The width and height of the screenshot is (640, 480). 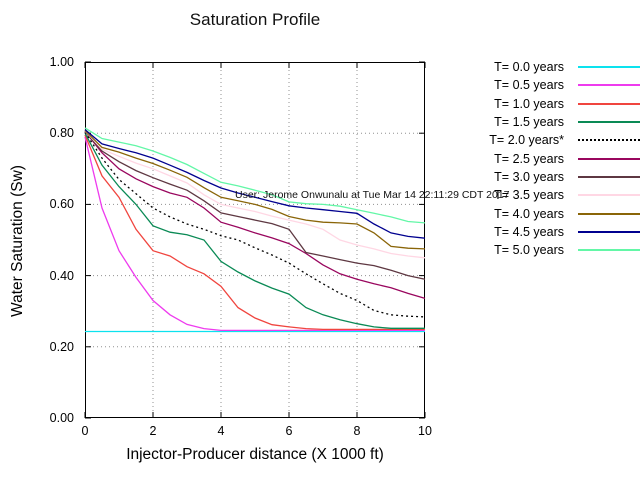 I want to click on y-tick-label: 0.60, so click(x=61, y=204).